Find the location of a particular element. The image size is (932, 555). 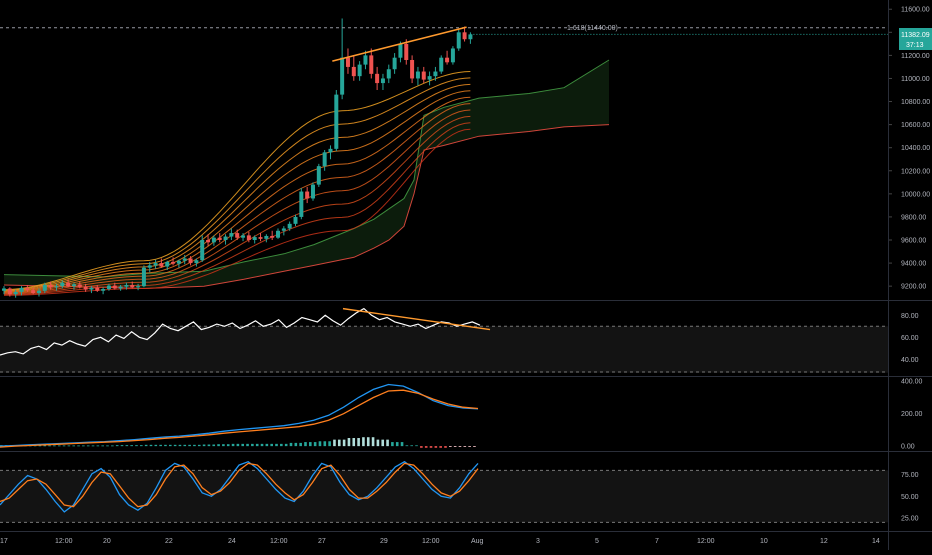

rsi-pane is located at coordinates (444, 340).